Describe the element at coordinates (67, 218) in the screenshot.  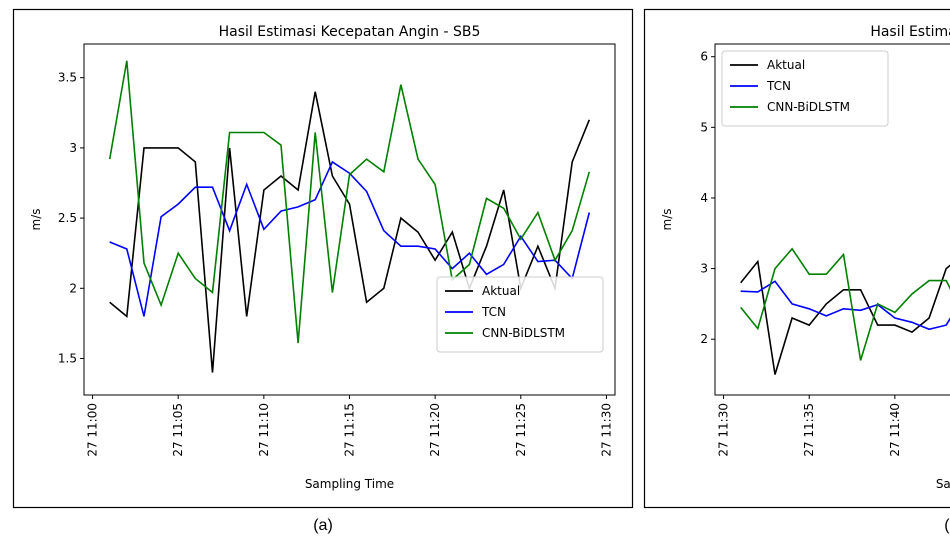
I see `y-tick-label: 2.5` at that location.